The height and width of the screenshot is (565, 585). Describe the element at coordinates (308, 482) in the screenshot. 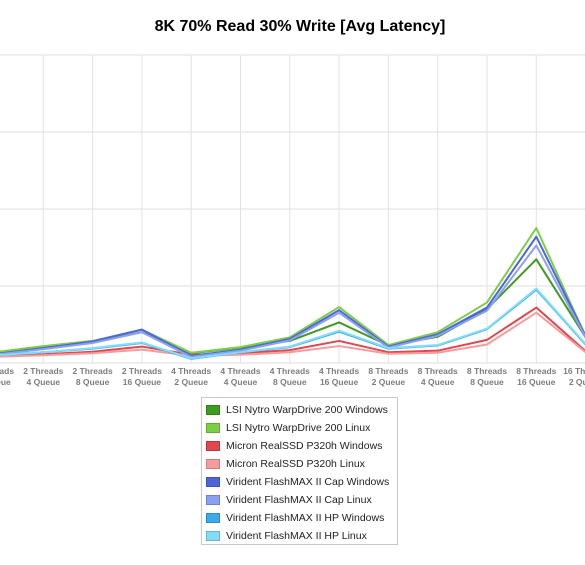

I see `legend-label: Virident FlashMAX II Cap Windows` at that location.